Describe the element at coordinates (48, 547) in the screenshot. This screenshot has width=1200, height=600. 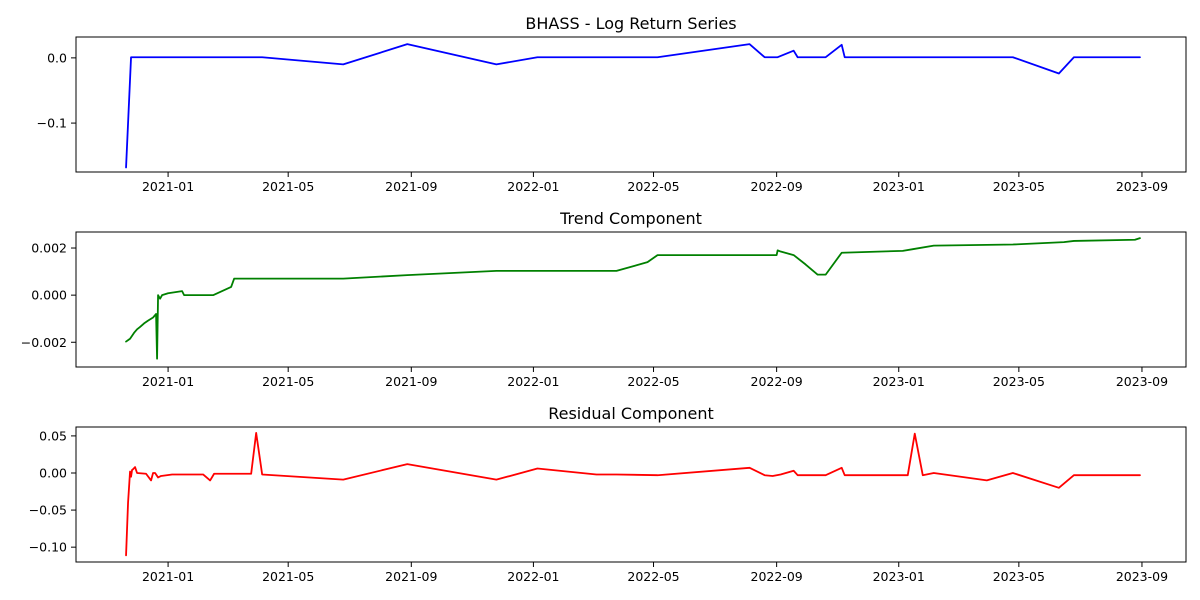
I see `residual-y-tick-label: −0.10` at that location.